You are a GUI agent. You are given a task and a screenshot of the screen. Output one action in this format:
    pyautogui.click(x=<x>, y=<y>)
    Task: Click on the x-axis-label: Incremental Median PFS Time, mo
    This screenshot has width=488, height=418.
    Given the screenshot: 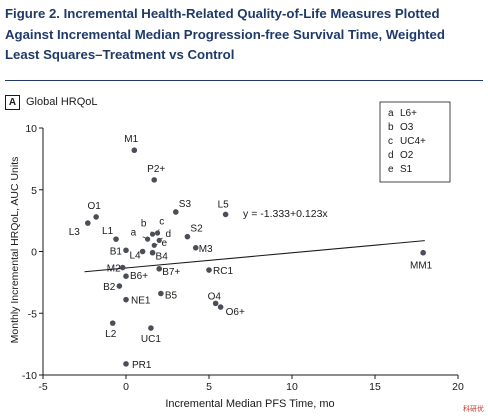 What is the action you would take?
    pyautogui.click(x=249, y=404)
    